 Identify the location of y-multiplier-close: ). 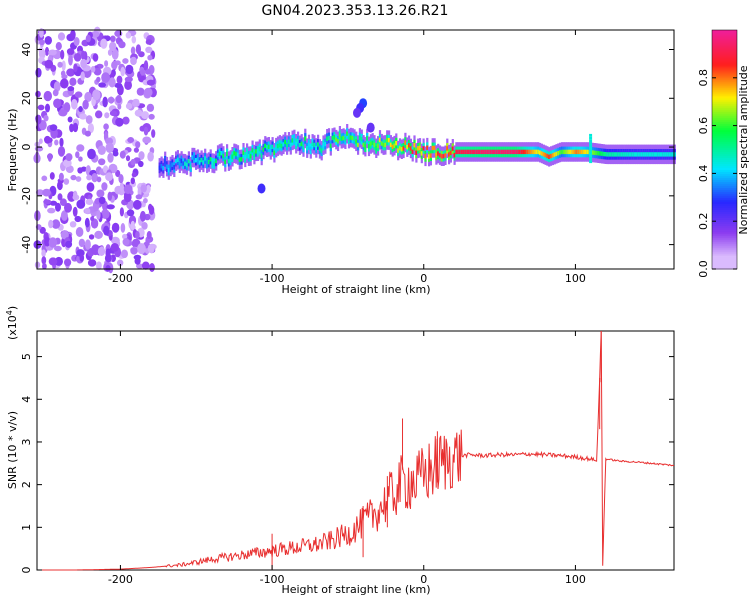
(12, 308).